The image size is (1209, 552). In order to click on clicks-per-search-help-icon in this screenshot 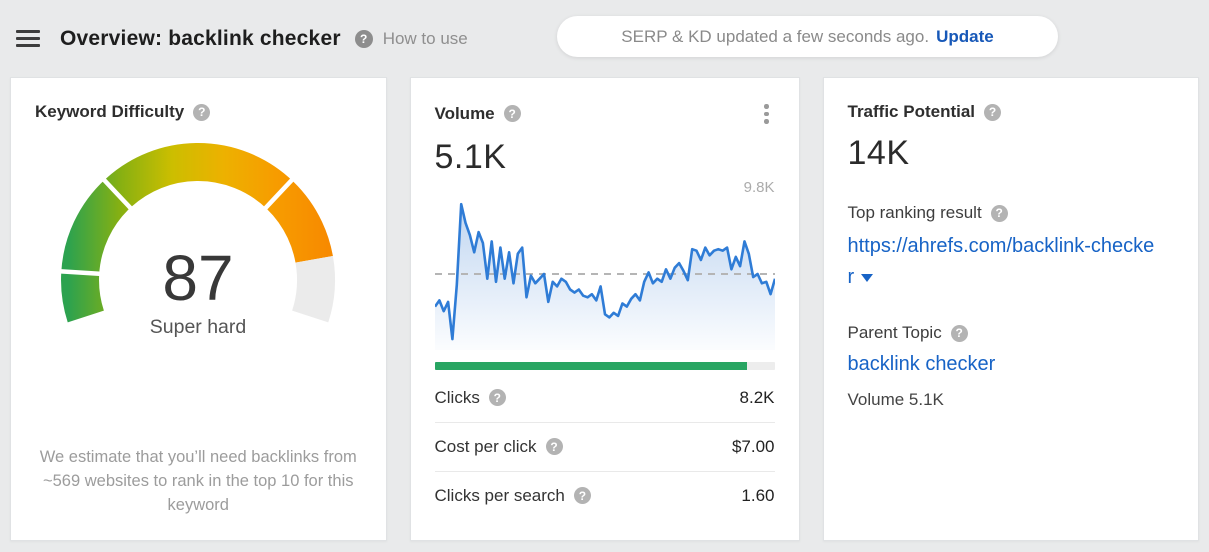, I will do `click(582, 495)`.